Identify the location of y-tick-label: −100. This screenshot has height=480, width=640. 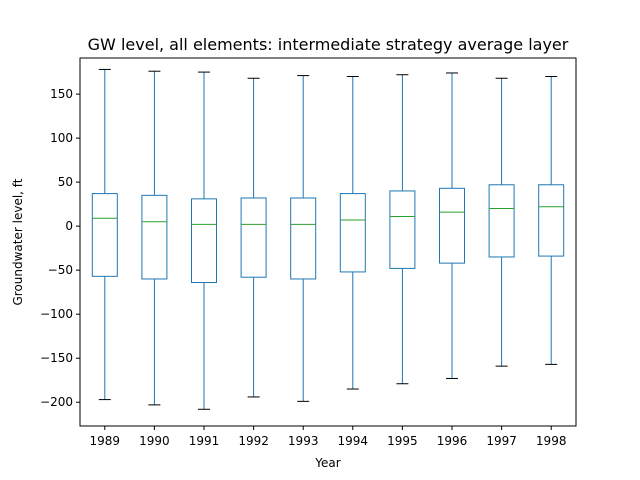
(56, 314).